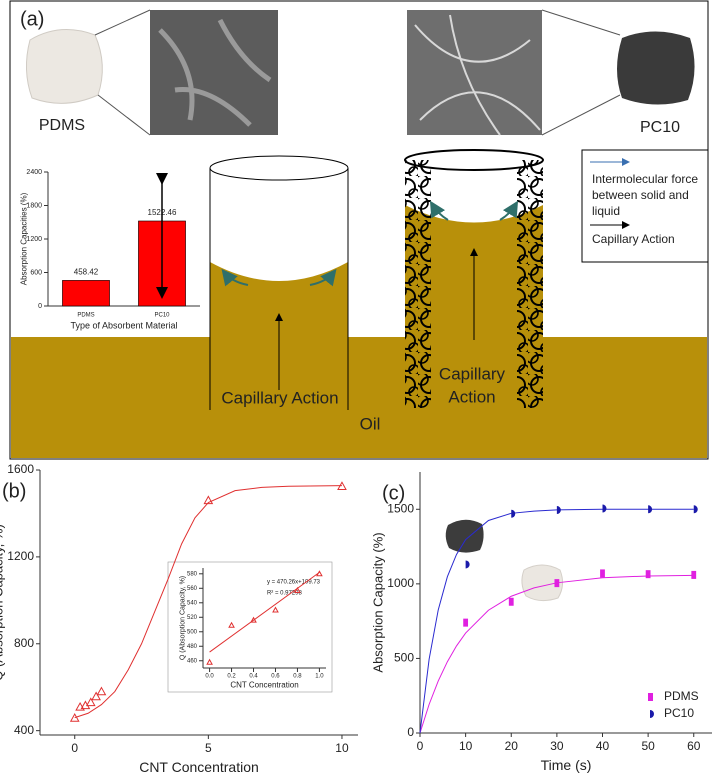 This screenshot has width=720, height=776. I want to click on legend-text: between solid and, so click(640, 195).